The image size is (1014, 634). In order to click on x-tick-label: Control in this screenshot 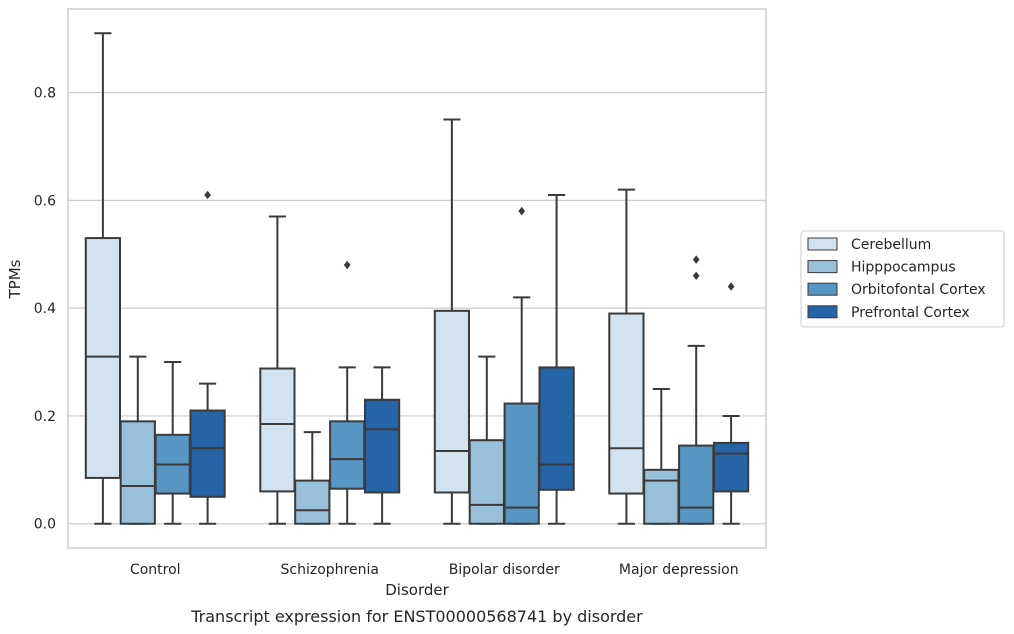, I will do `click(155, 570)`.